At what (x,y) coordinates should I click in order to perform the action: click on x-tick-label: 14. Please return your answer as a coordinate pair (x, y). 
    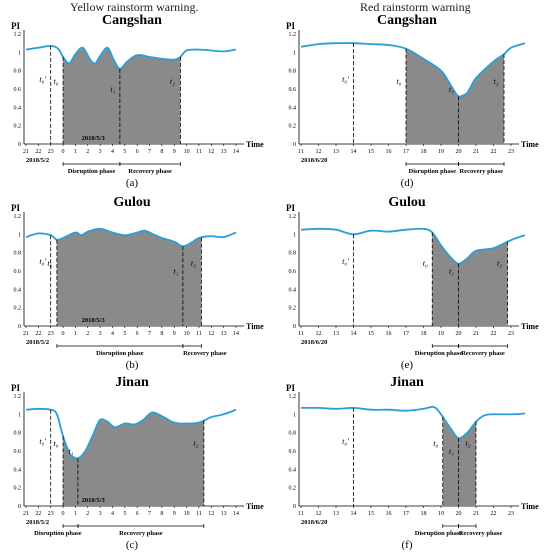
    Looking at the image, I should click on (236, 514).